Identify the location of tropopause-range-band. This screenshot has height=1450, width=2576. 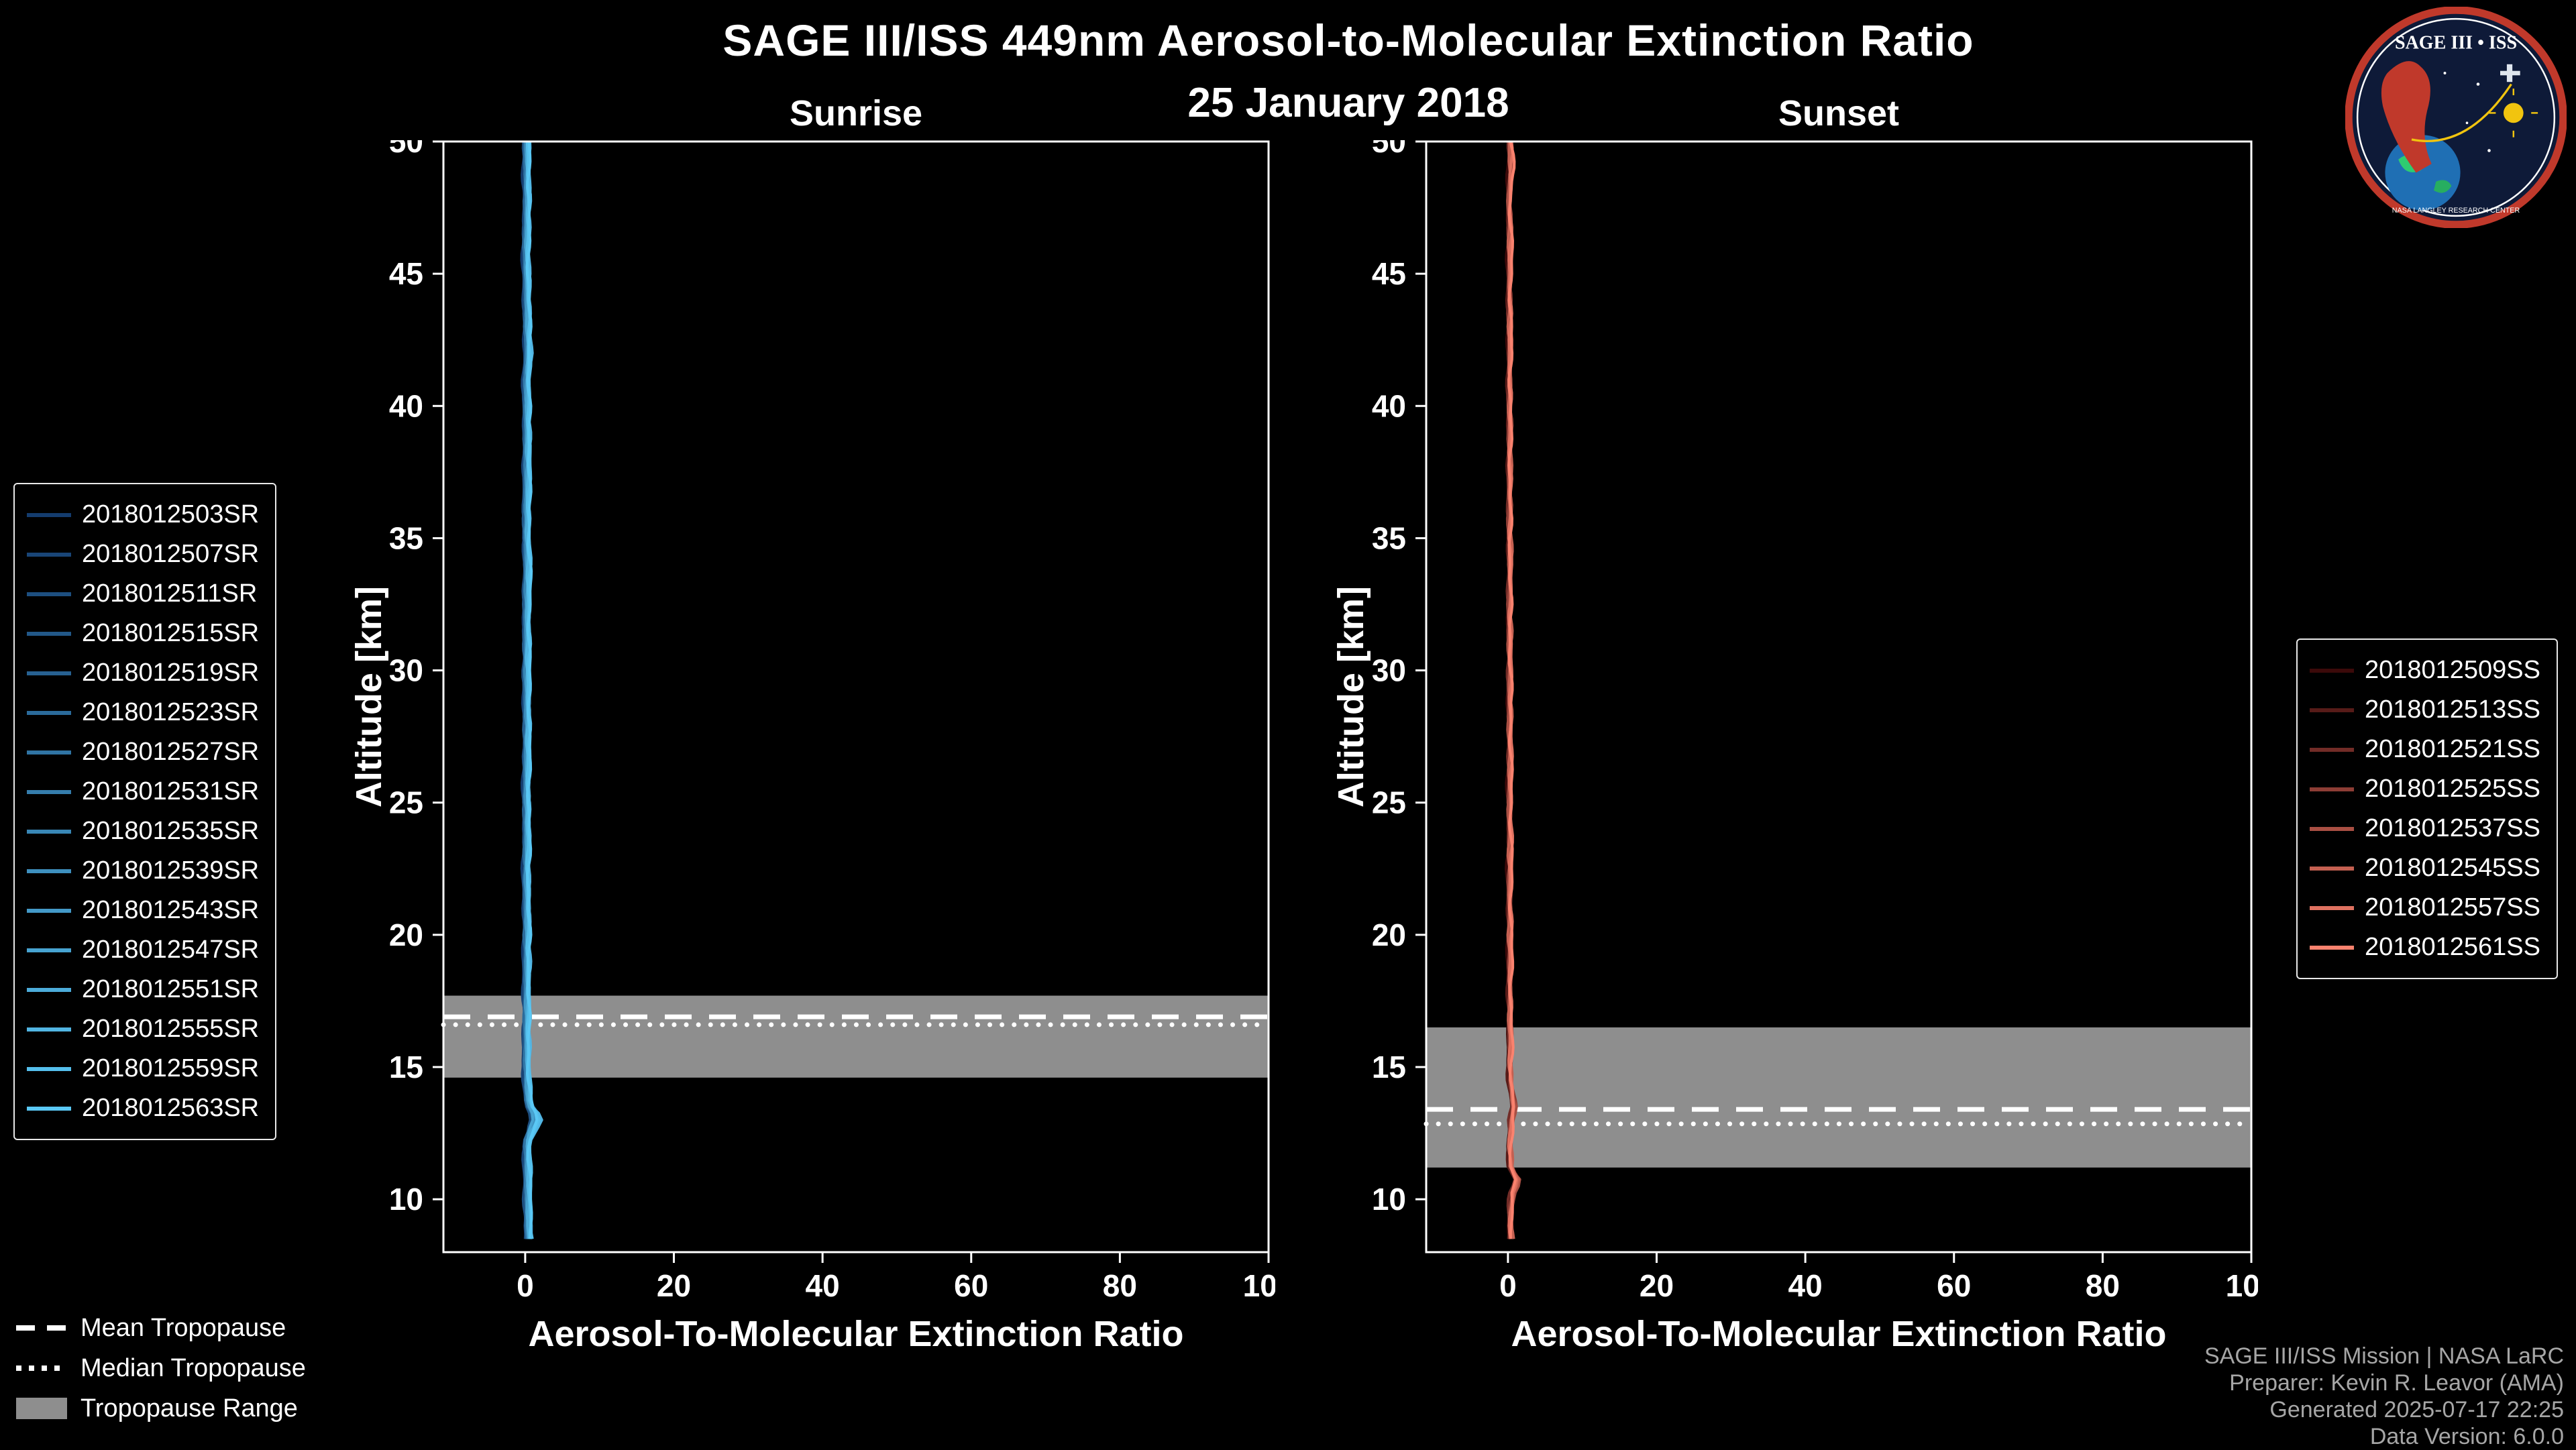
(1838, 1097).